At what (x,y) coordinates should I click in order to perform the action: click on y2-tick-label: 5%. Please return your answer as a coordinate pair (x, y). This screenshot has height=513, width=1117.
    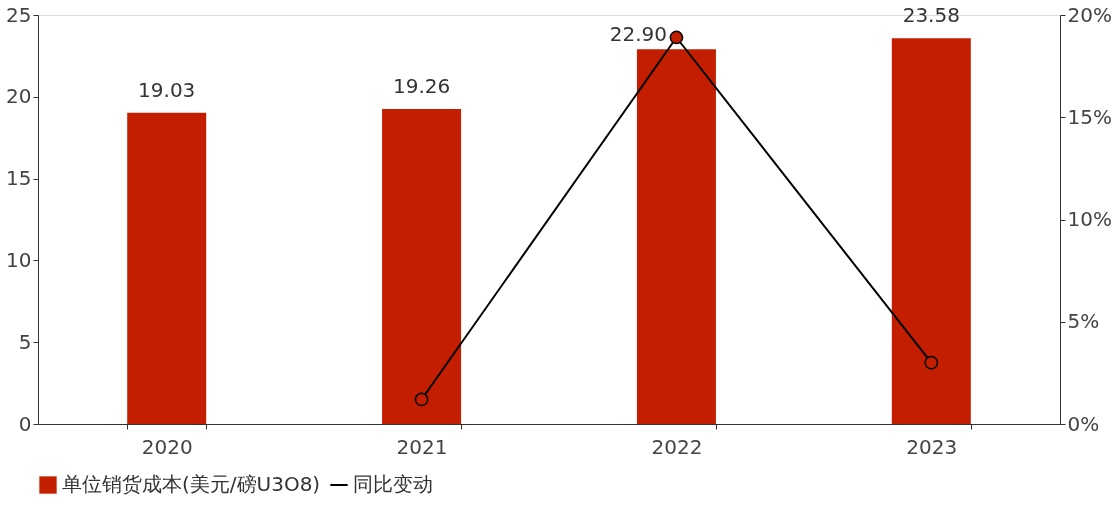
    Looking at the image, I should click on (1083, 321).